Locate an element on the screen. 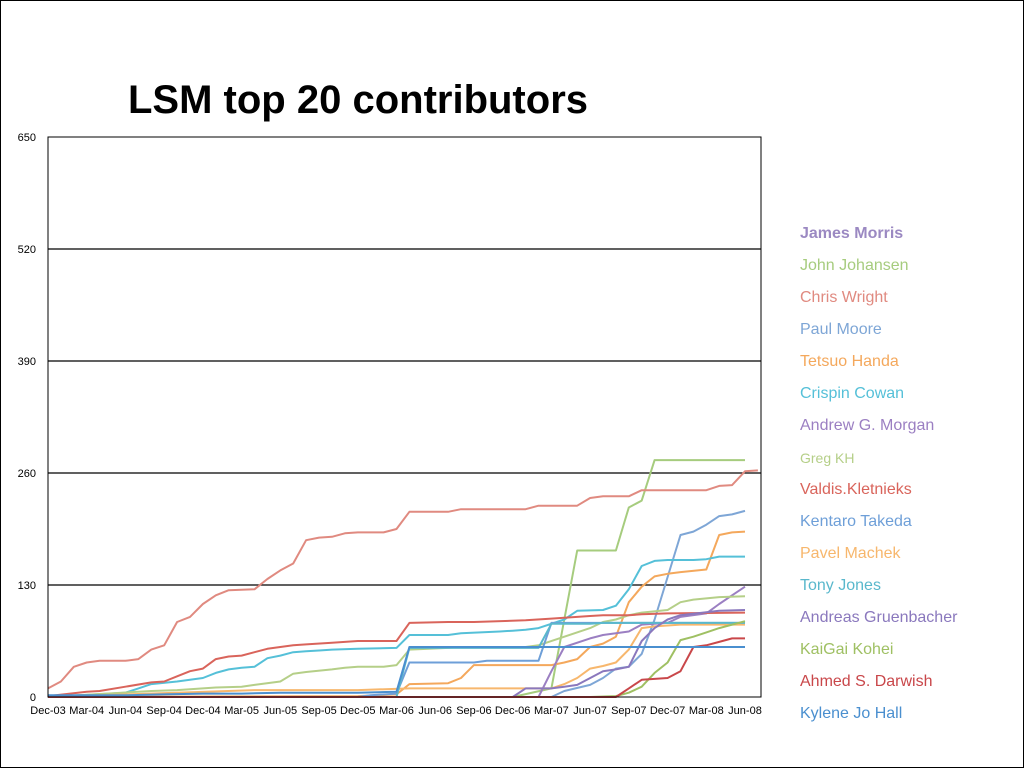 This screenshot has width=1024, height=768. legend-item: Tetsuo Handa is located at coordinates (849, 361).